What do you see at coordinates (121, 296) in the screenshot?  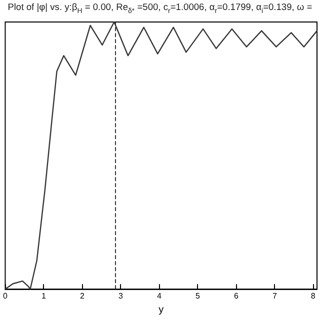 I see `x-tick-label: 3` at bounding box center [121, 296].